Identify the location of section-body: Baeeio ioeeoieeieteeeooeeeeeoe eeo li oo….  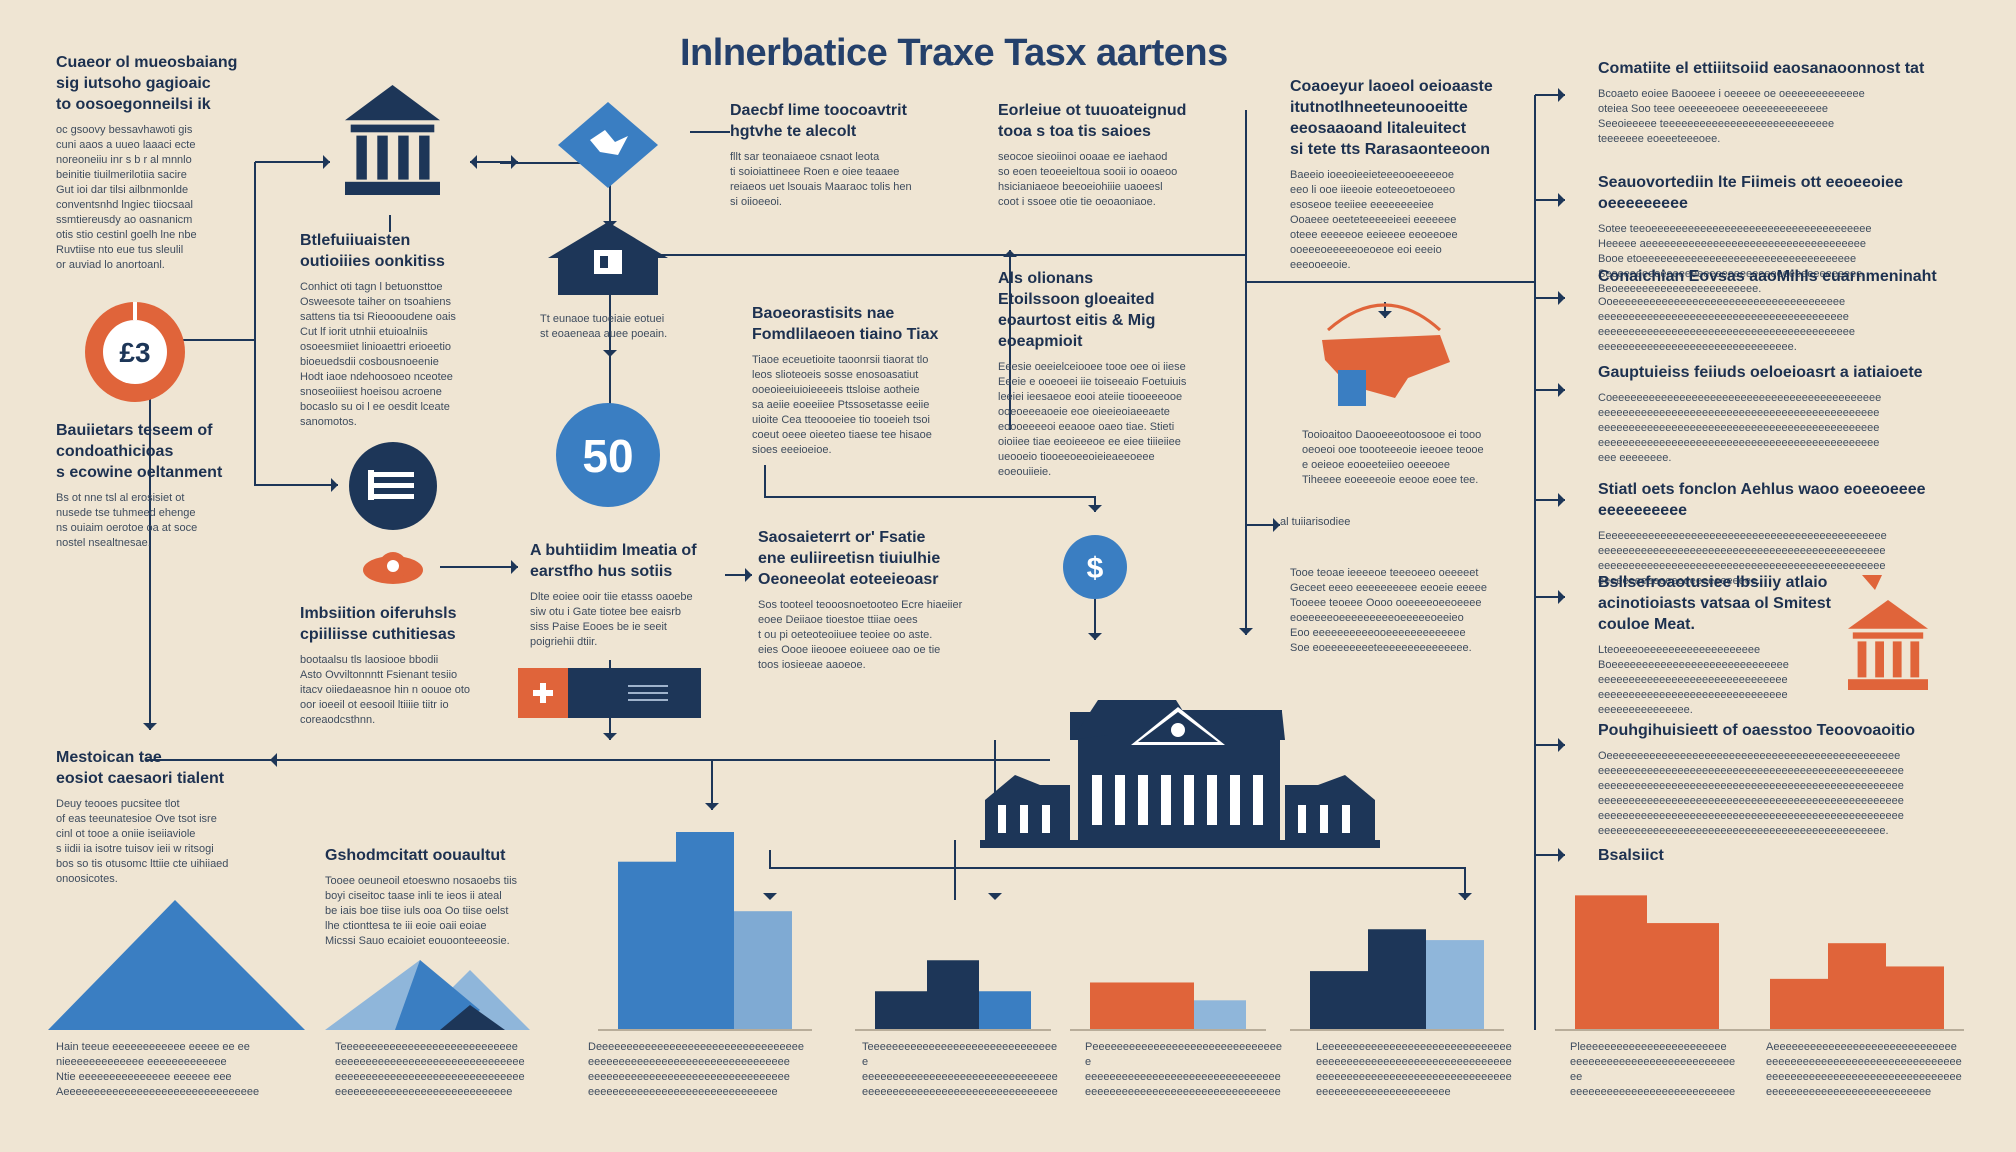
(1374, 220).